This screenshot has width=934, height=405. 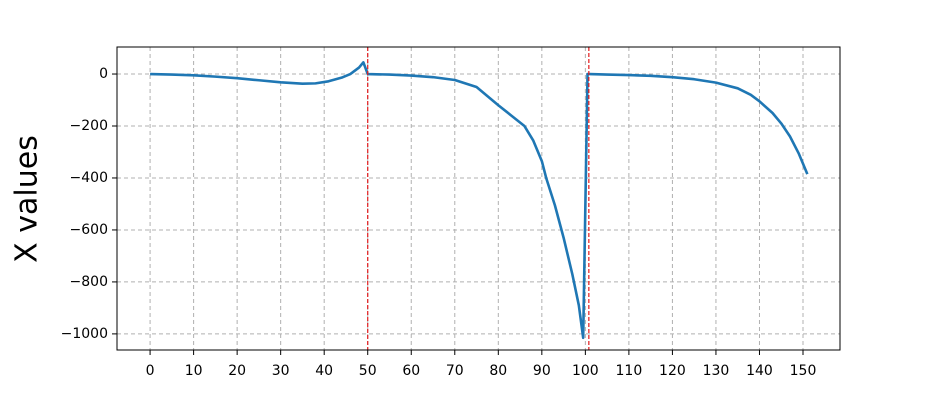 What do you see at coordinates (716, 371) in the screenshot?
I see `x-tick-label: 130` at bounding box center [716, 371].